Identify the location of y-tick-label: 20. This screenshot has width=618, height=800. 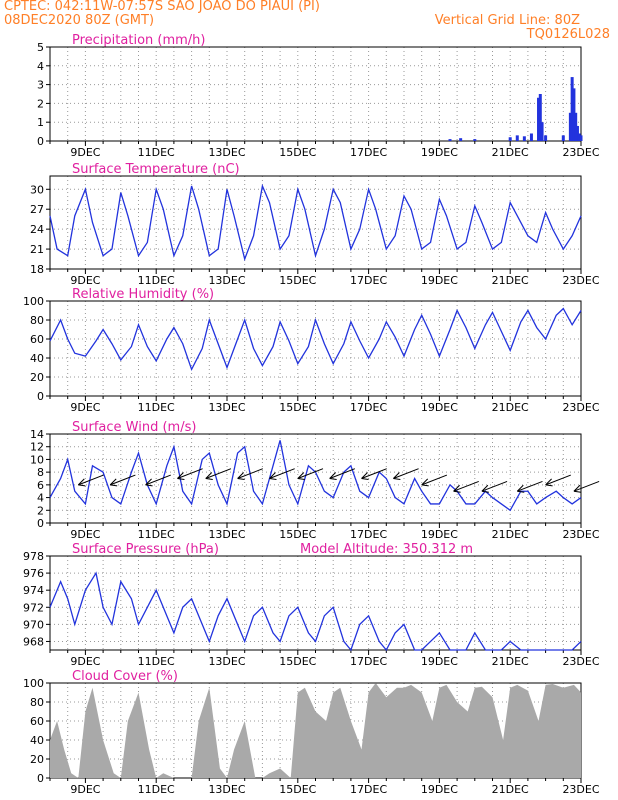
(37, 377).